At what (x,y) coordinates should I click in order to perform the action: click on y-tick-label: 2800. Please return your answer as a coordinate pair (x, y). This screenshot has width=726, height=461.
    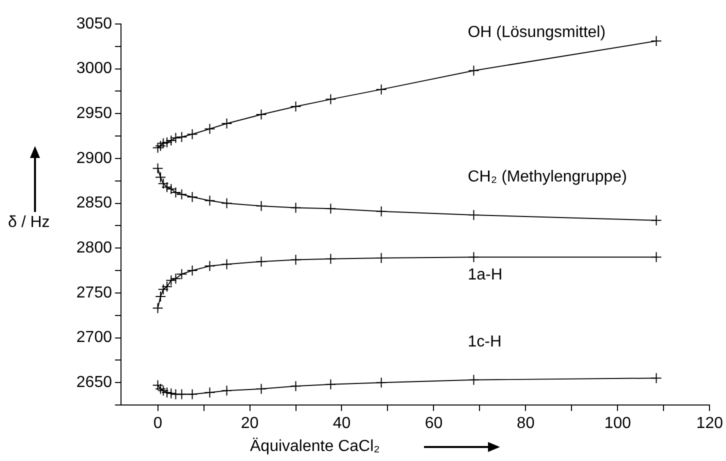
    Looking at the image, I should click on (94, 248).